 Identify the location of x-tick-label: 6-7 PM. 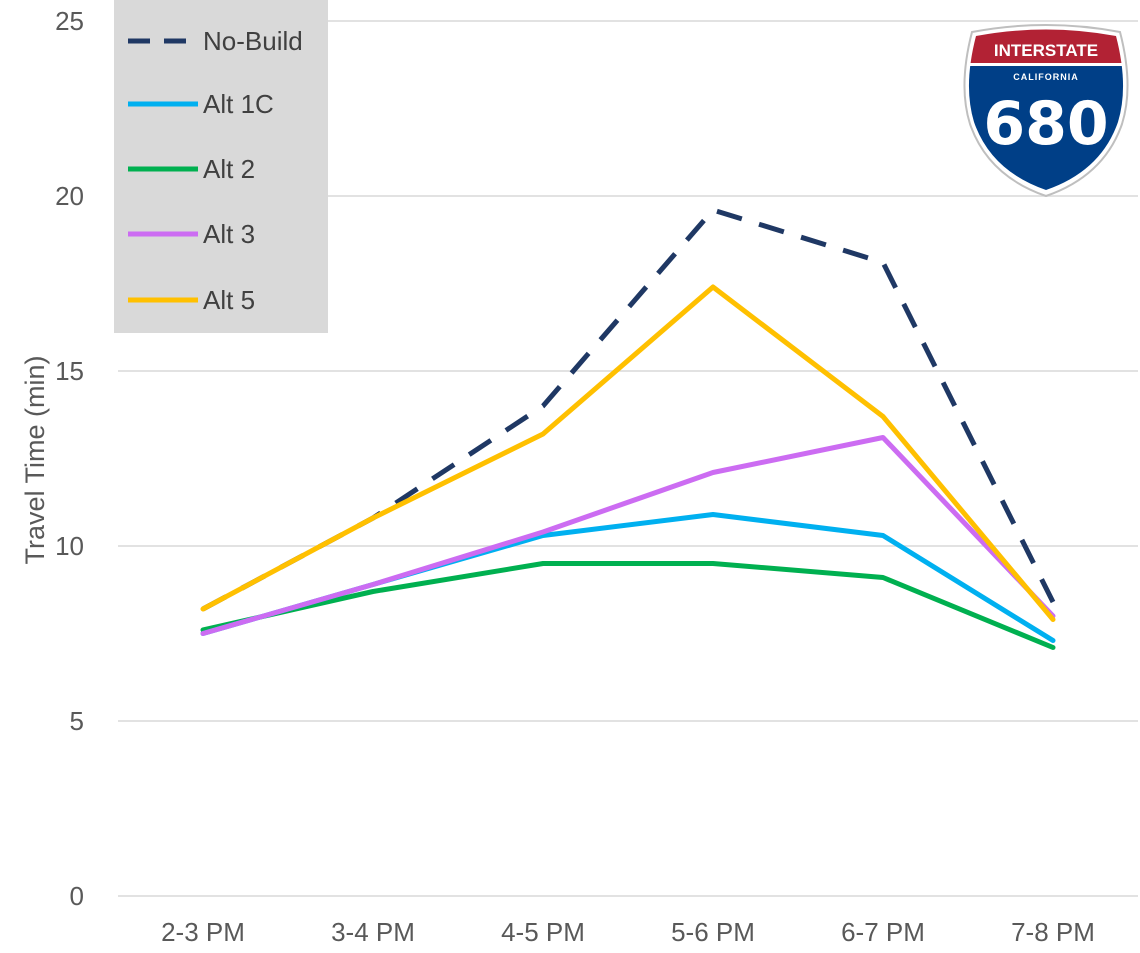
(883, 932).